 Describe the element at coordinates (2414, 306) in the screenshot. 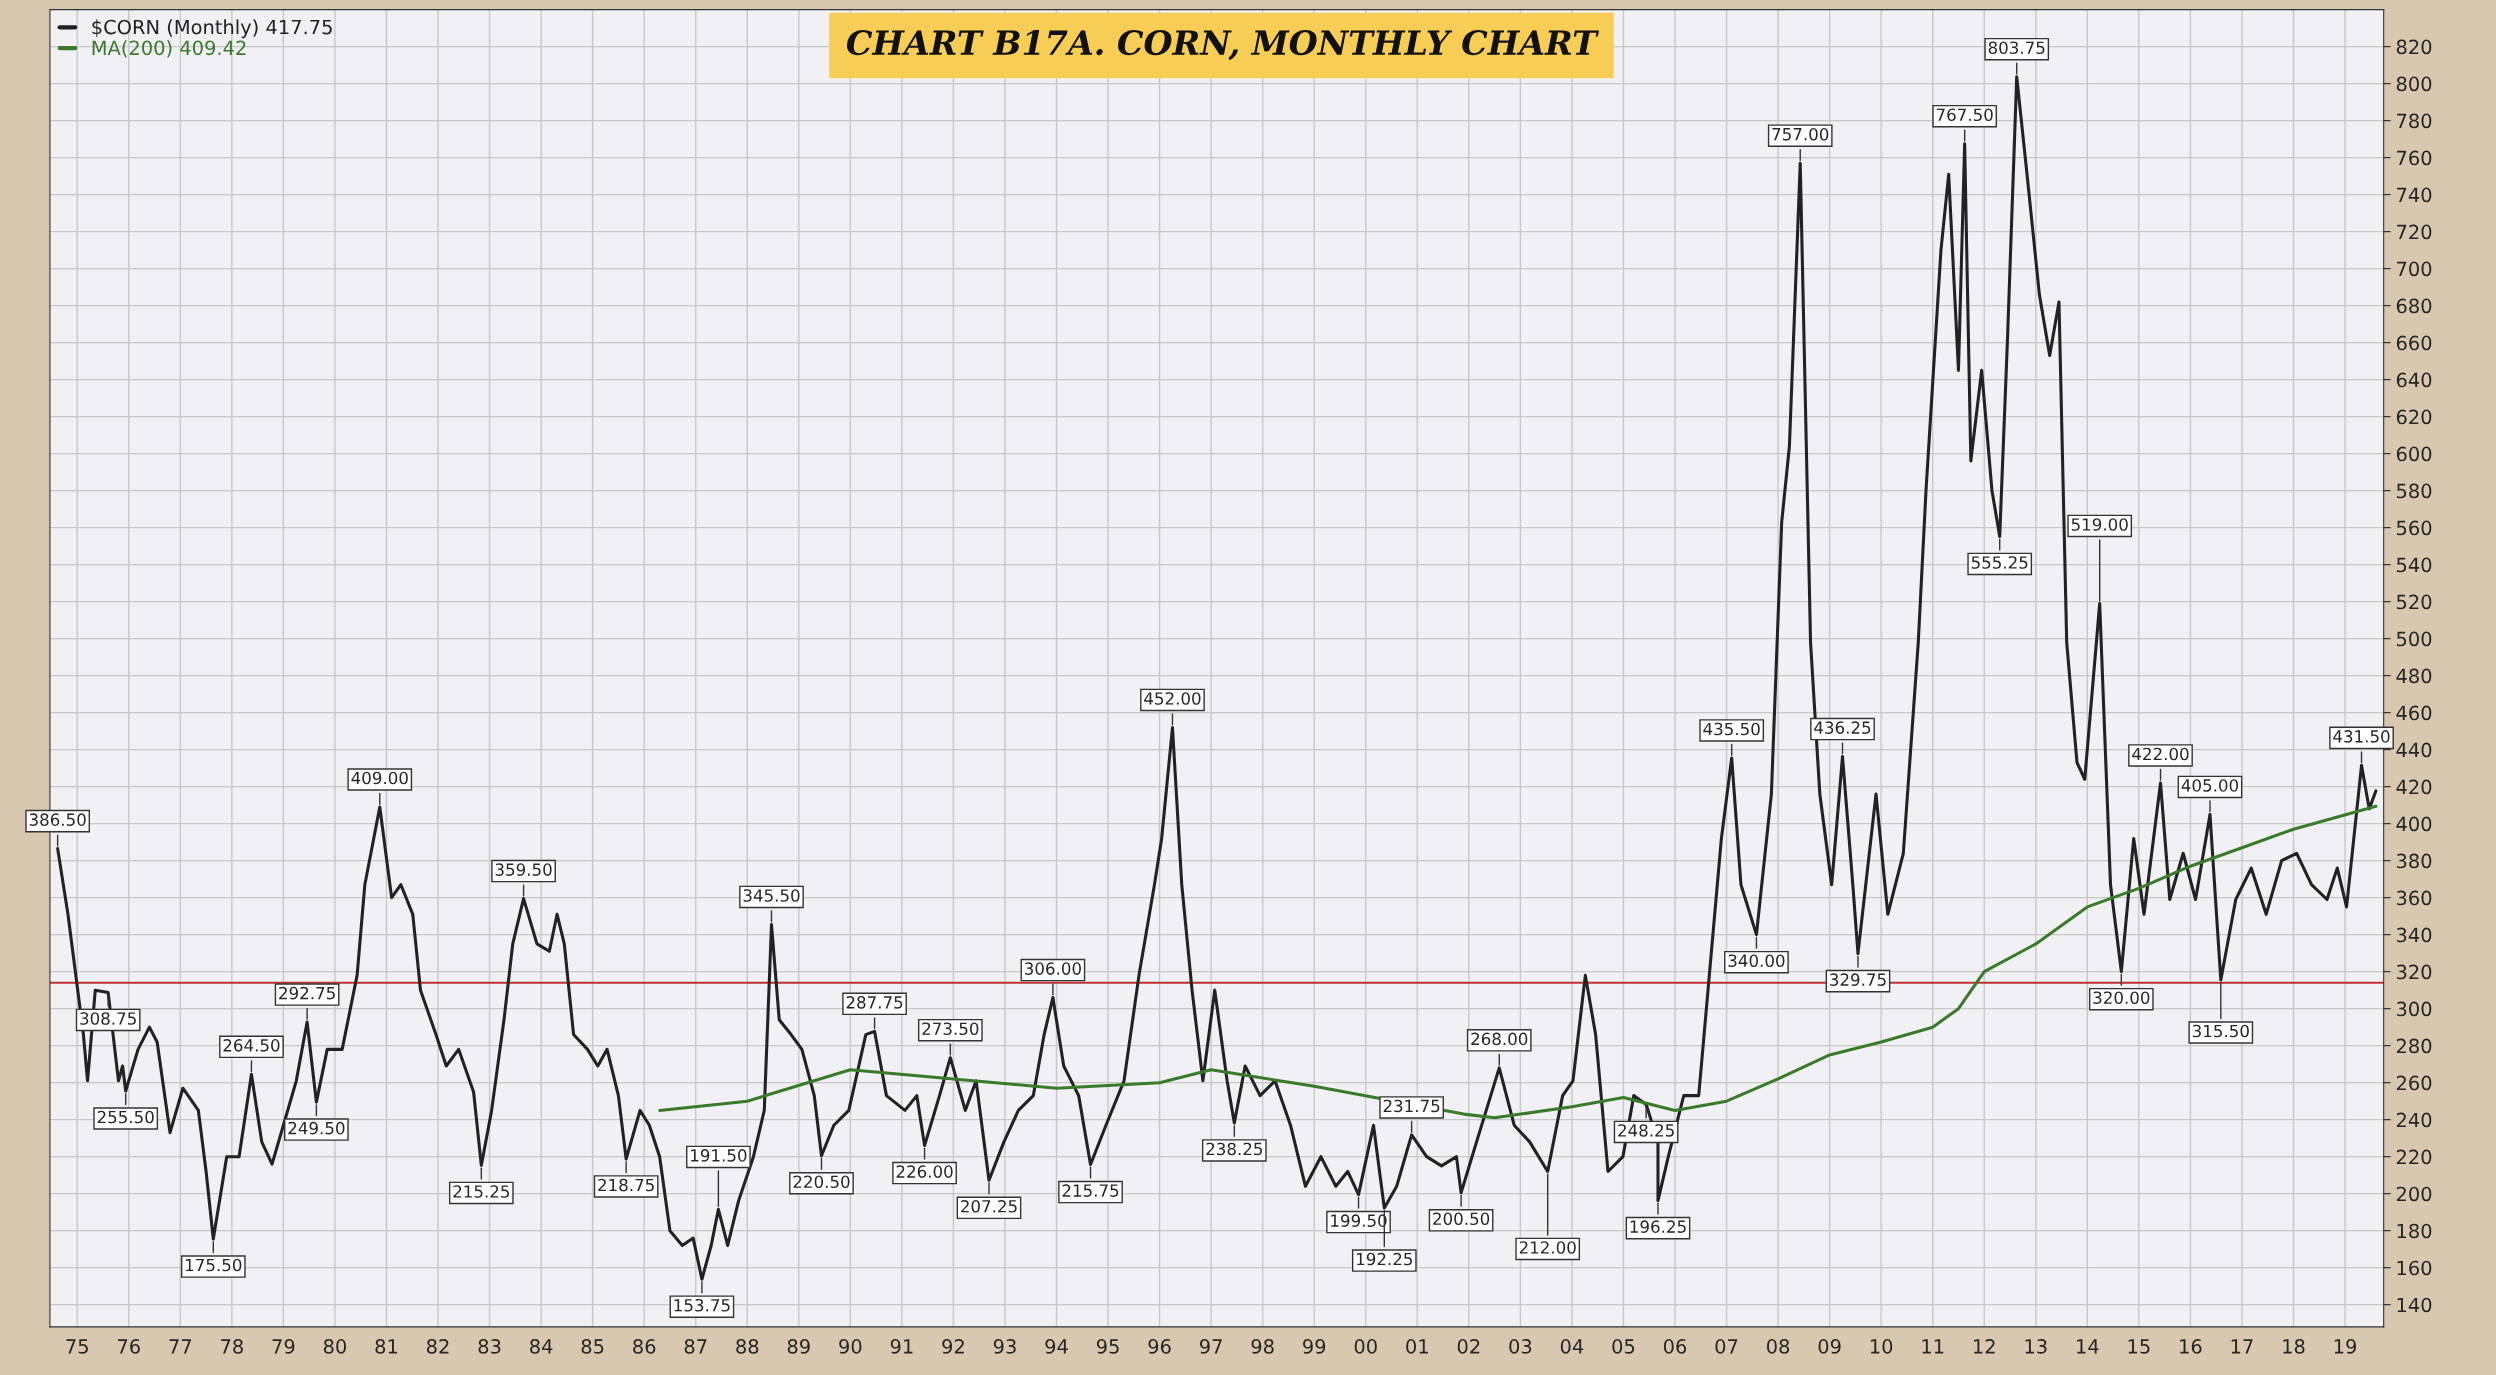

I see `y-tick-label: 680` at that location.